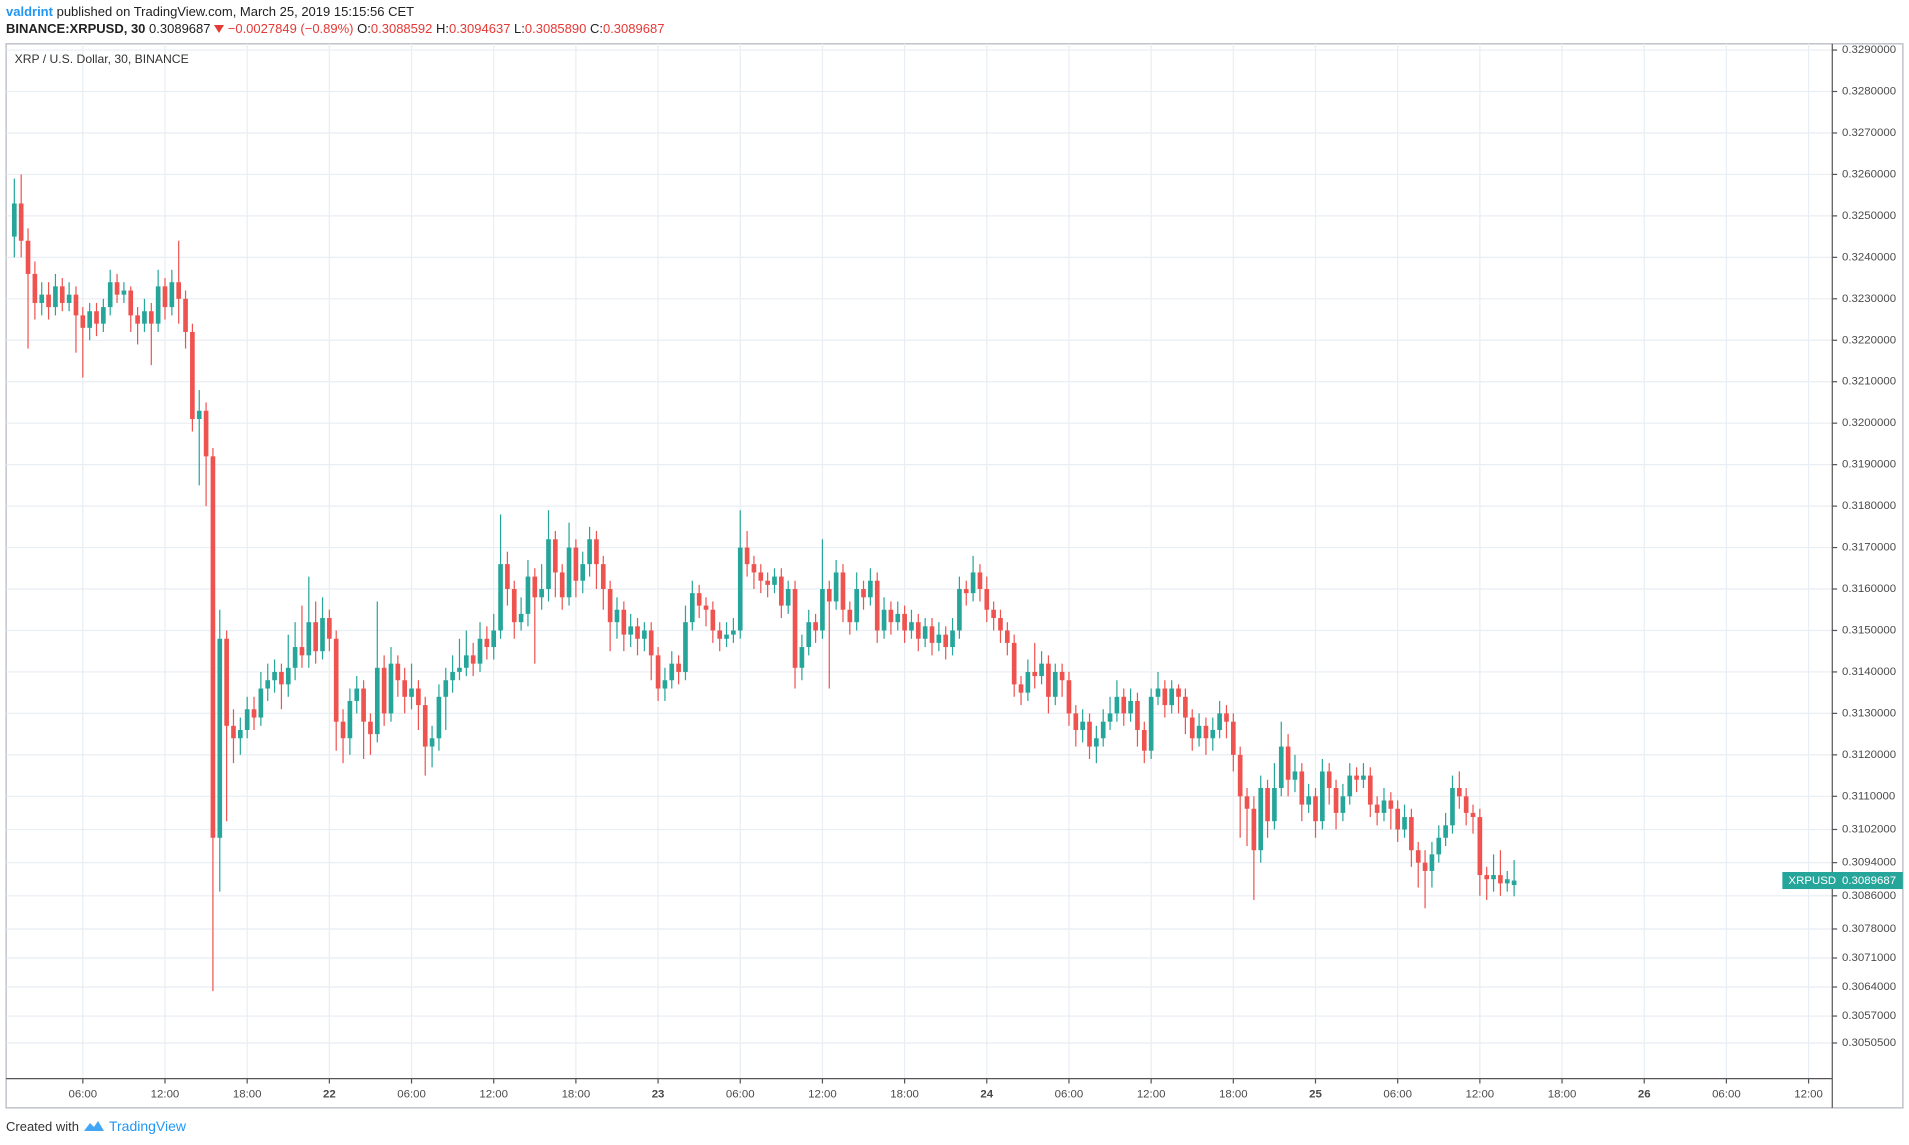 Image resolution: width=1909 pixels, height=1145 pixels. I want to click on x-tick-label: 23, so click(658, 1094).